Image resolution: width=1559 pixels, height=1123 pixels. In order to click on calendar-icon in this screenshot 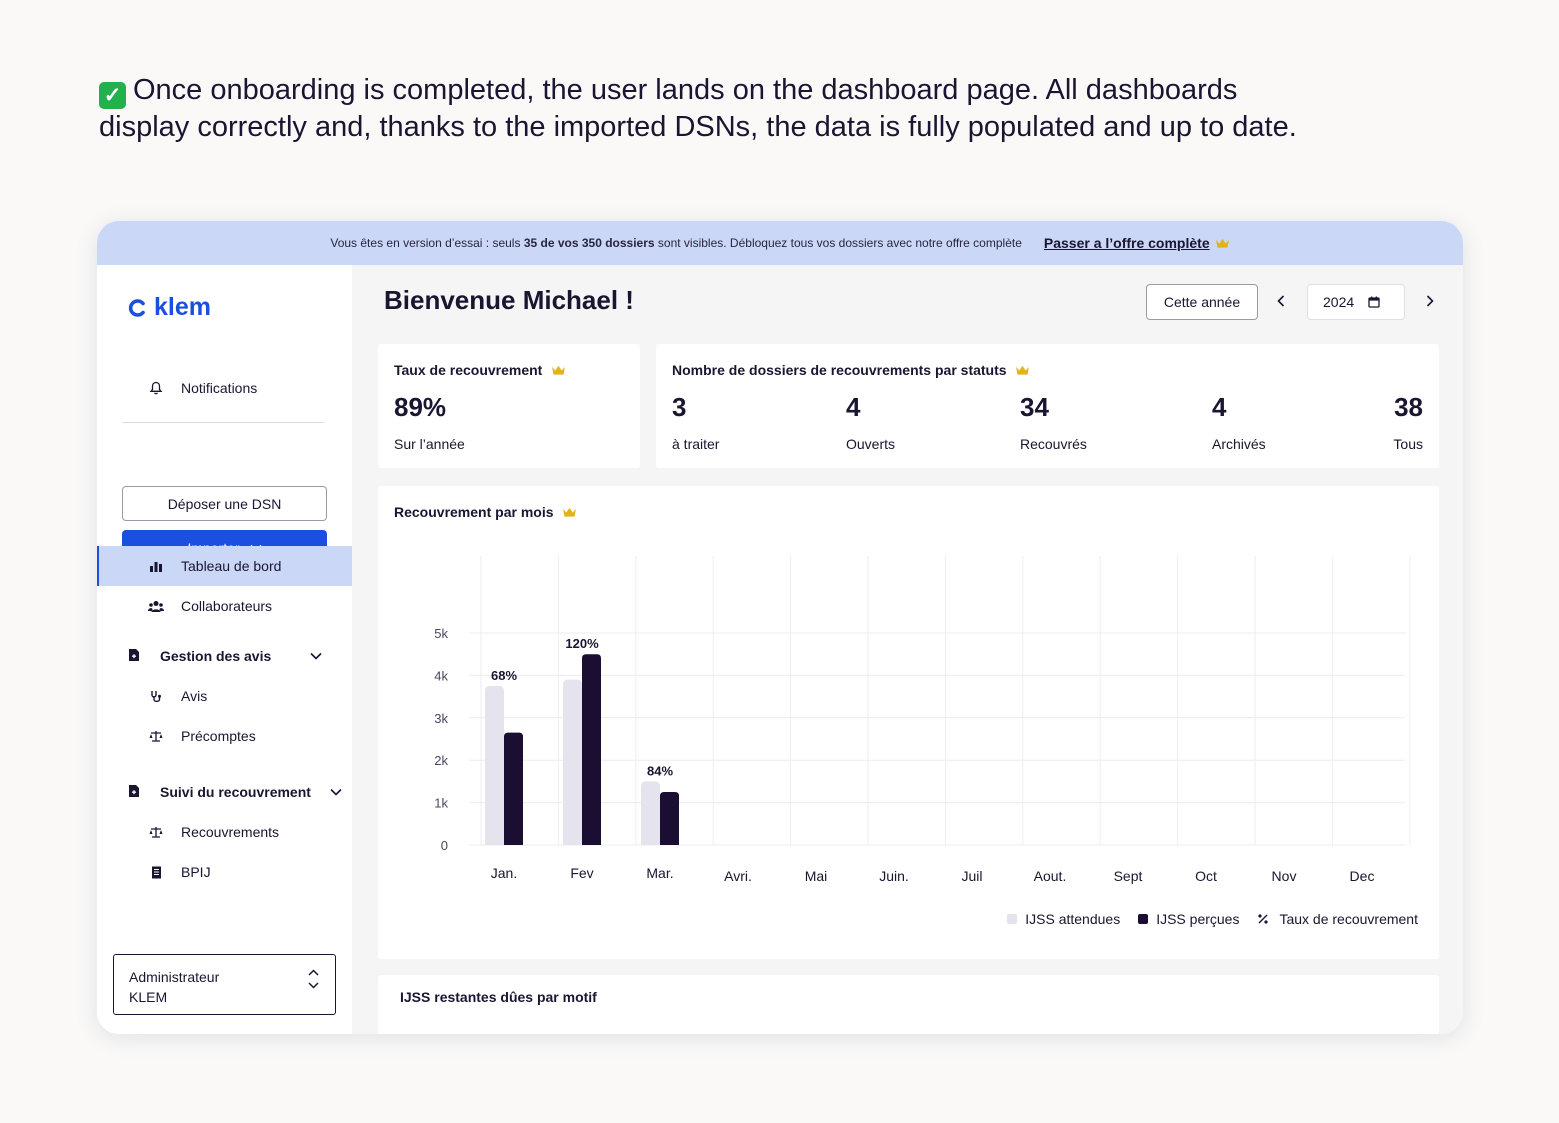, I will do `click(1374, 302)`.